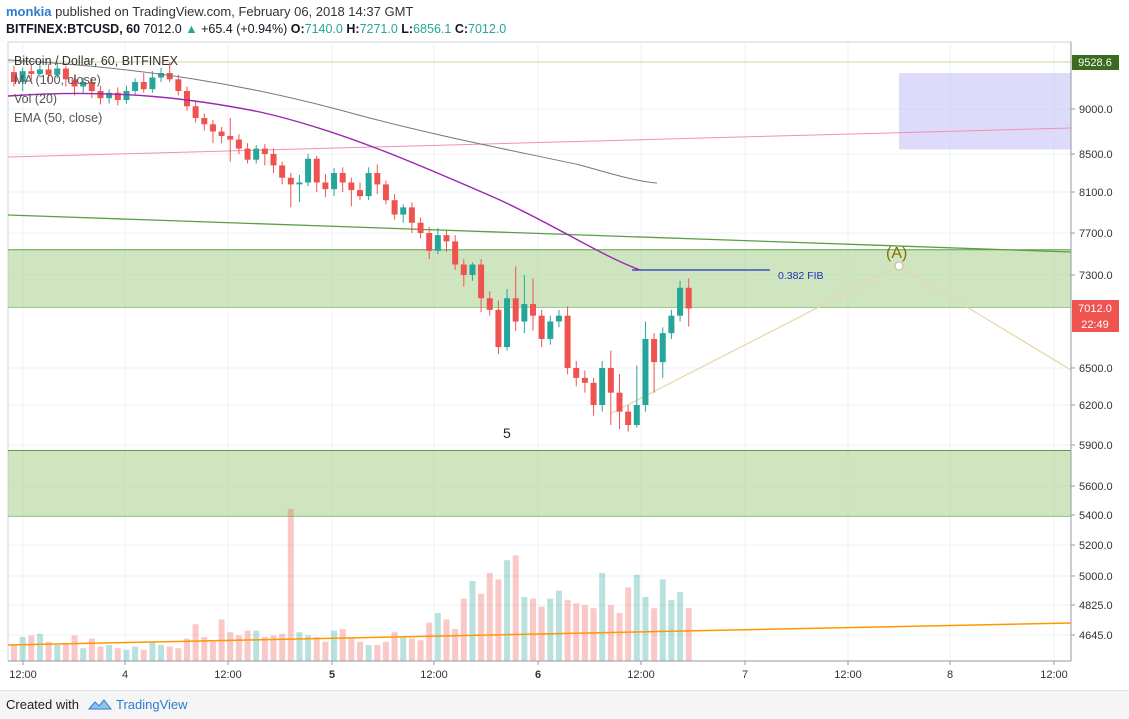 This screenshot has width=1129, height=719. What do you see at coordinates (1095, 325) in the screenshot?
I see `countdown-text: 22:49` at bounding box center [1095, 325].